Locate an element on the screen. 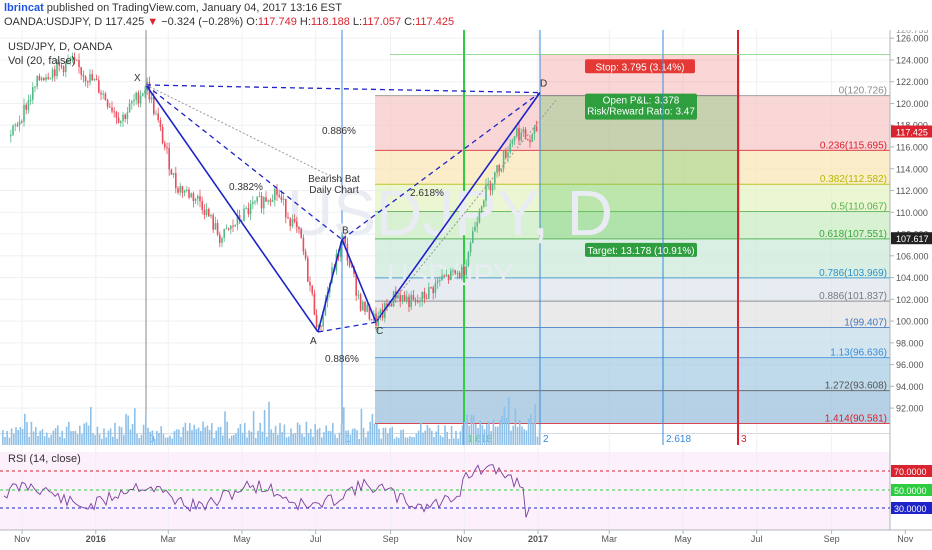 The height and width of the screenshot is (550, 932). x-tick-label: Nov is located at coordinates (905, 539).